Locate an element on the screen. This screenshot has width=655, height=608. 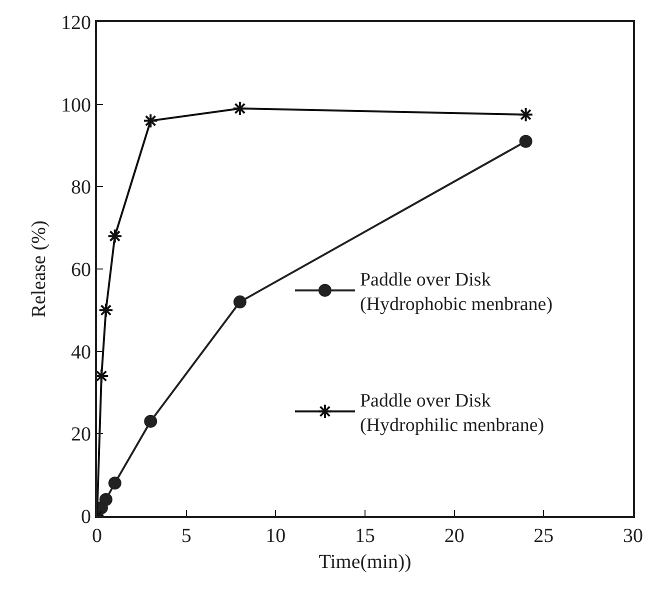
x-tick-label: 30 is located at coordinates (633, 536).